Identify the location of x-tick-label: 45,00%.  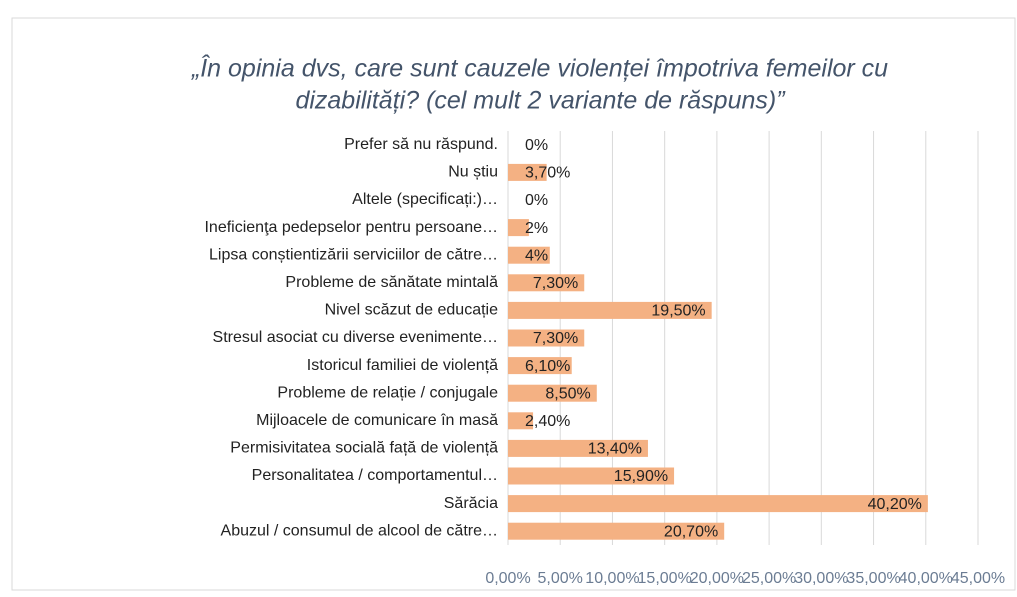
(978, 578).